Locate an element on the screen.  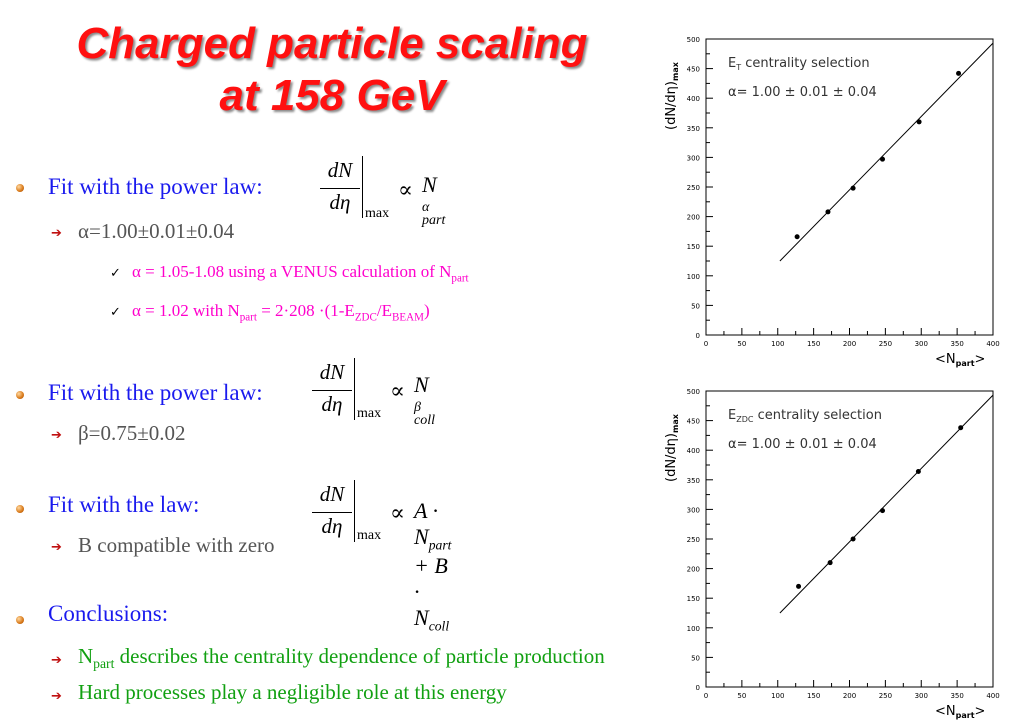
legend-label: EZDC centrality selection is located at coordinates (805, 416).